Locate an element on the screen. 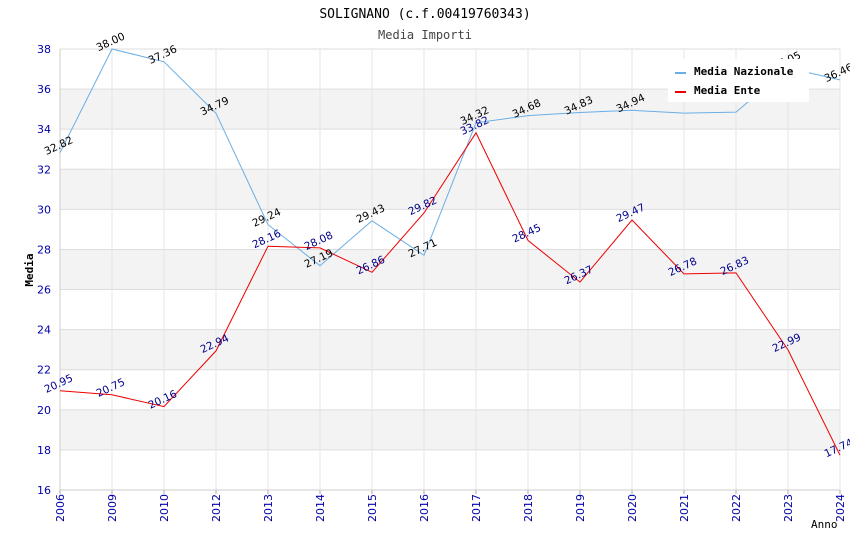 The image size is (850, 550). x-tick-label: 2021 is located at coordinates (684, 508).